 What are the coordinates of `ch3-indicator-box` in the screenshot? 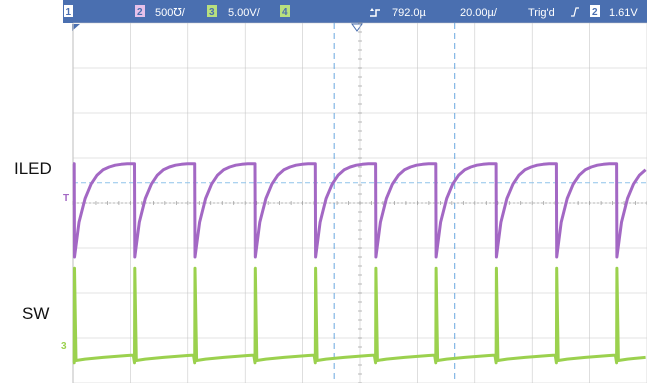 It's located at (212, 11).